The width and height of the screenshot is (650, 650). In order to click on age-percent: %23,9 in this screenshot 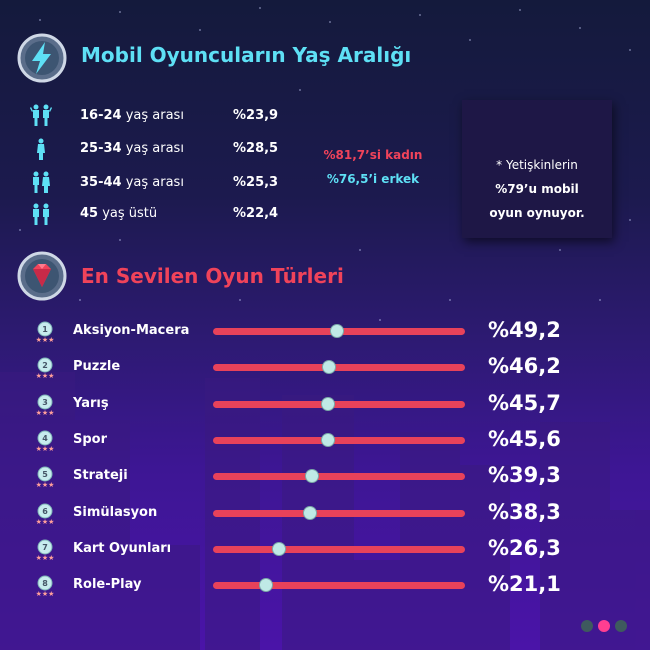, I will do `click(256, 115)`.